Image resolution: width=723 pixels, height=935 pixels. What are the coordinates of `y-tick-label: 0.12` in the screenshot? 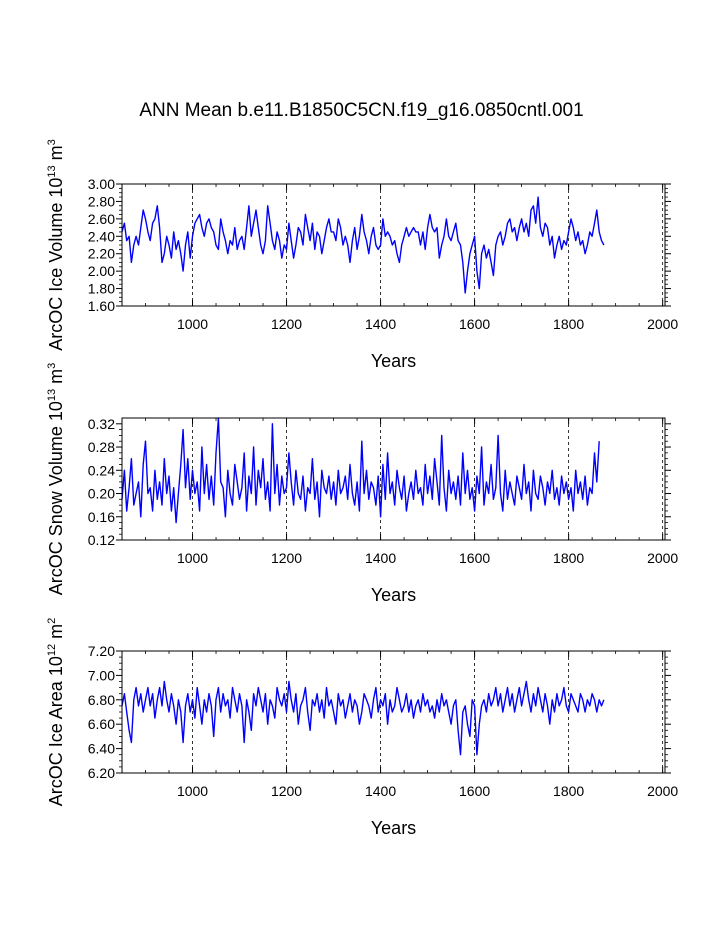 It's located at (101, 540).